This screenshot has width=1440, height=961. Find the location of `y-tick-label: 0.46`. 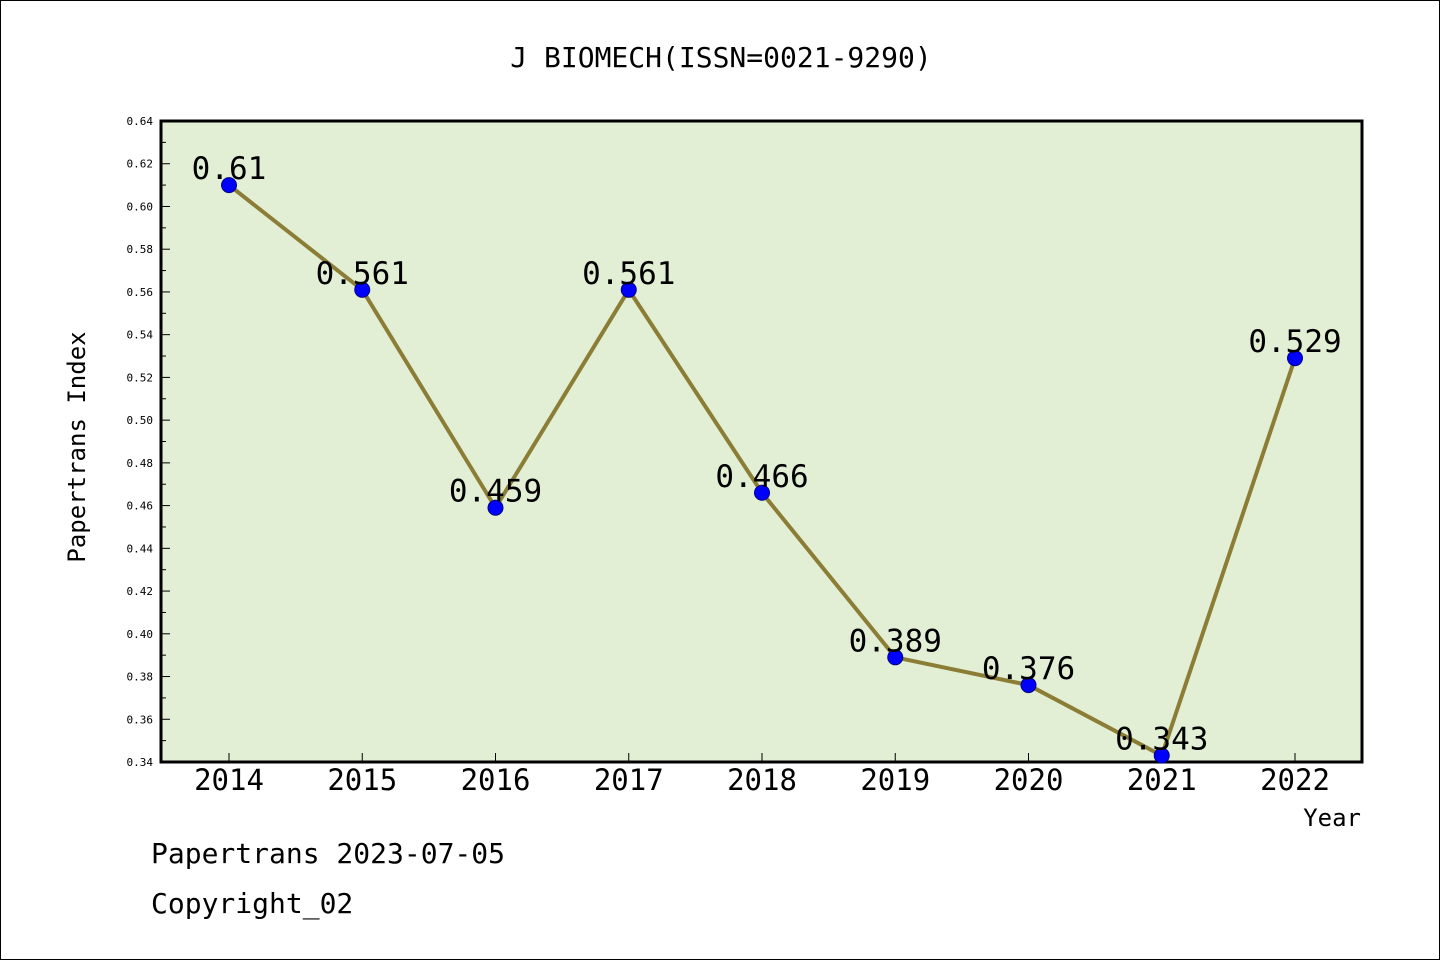

y-tick-label: 0.46 is located at coordinates (140, 506).